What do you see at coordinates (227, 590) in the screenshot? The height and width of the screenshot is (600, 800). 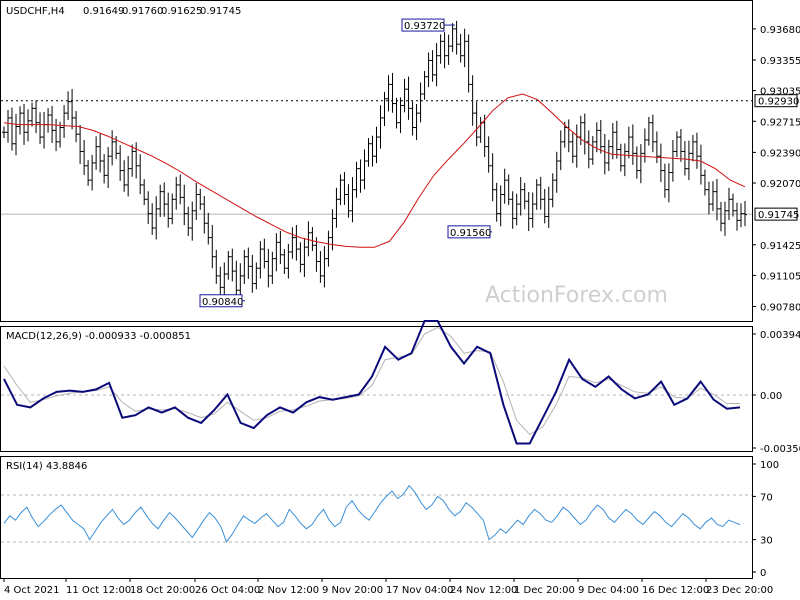 I see `x-tick-label: 26 Oct 04:00` at bounding box center [227, 590].